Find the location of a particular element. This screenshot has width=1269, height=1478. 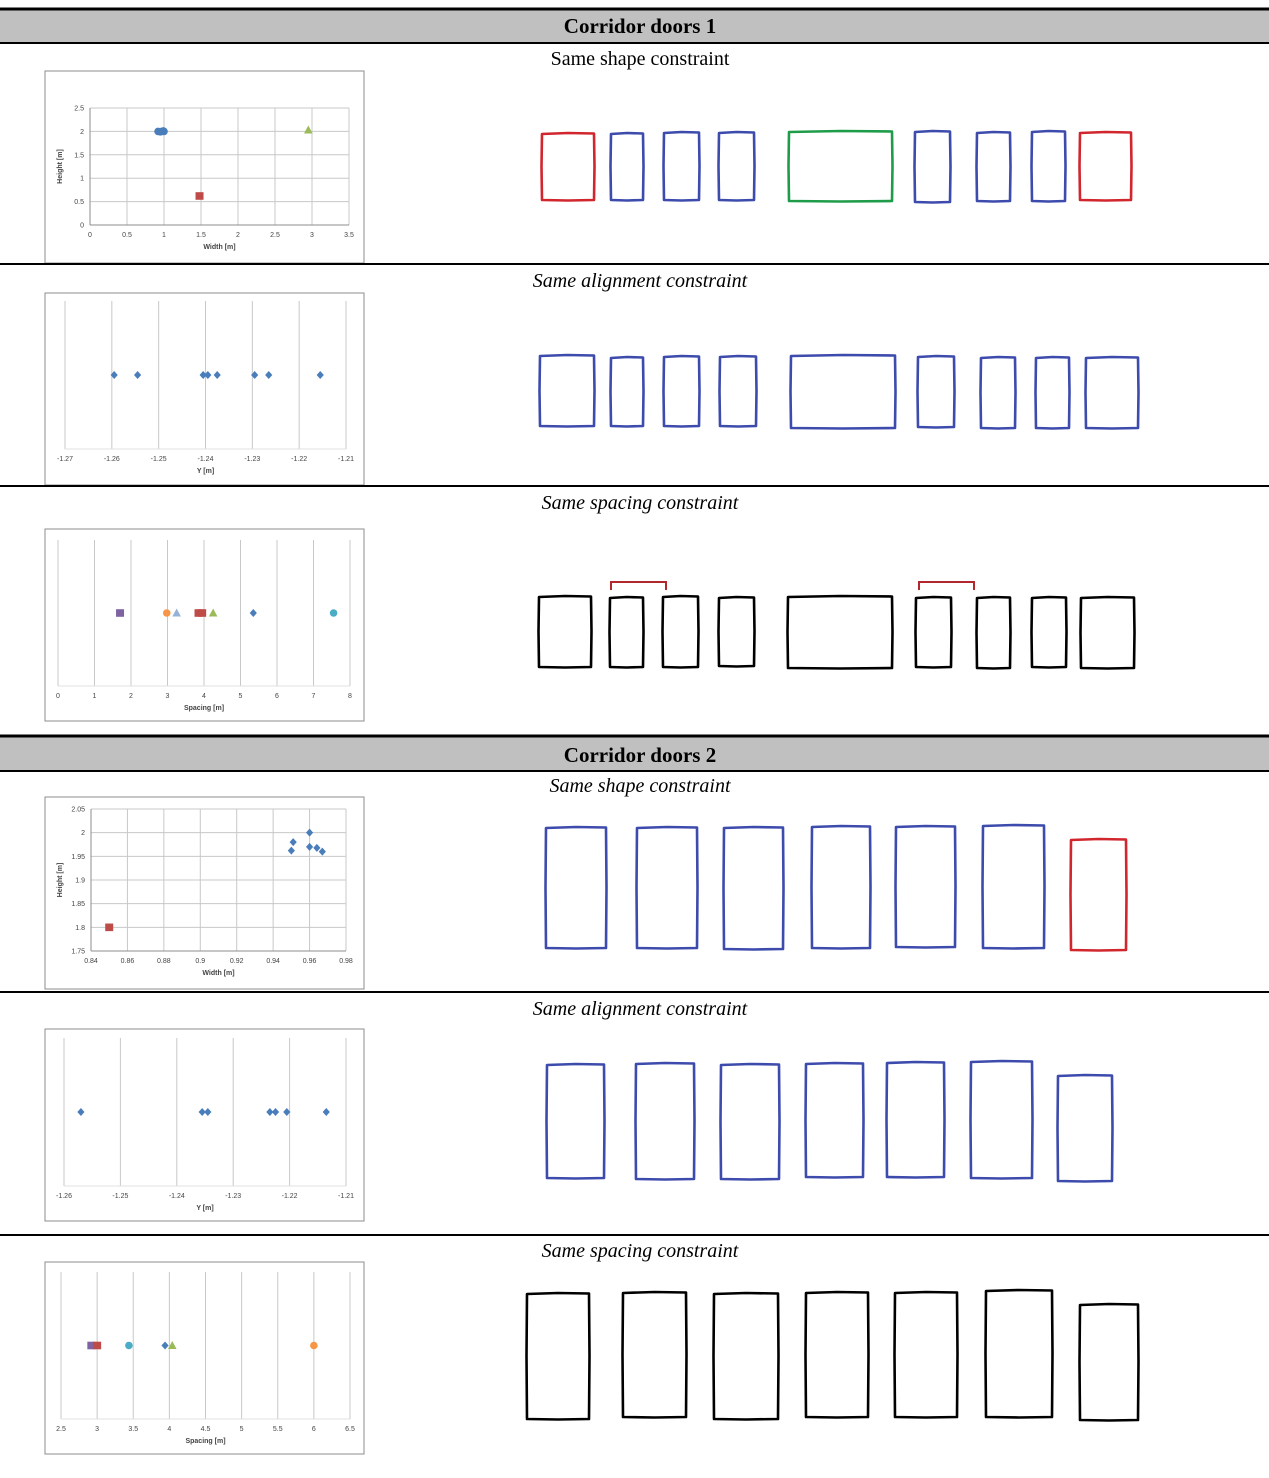

x-tick-label: 3.5 is located at coordinates (133, 1429).